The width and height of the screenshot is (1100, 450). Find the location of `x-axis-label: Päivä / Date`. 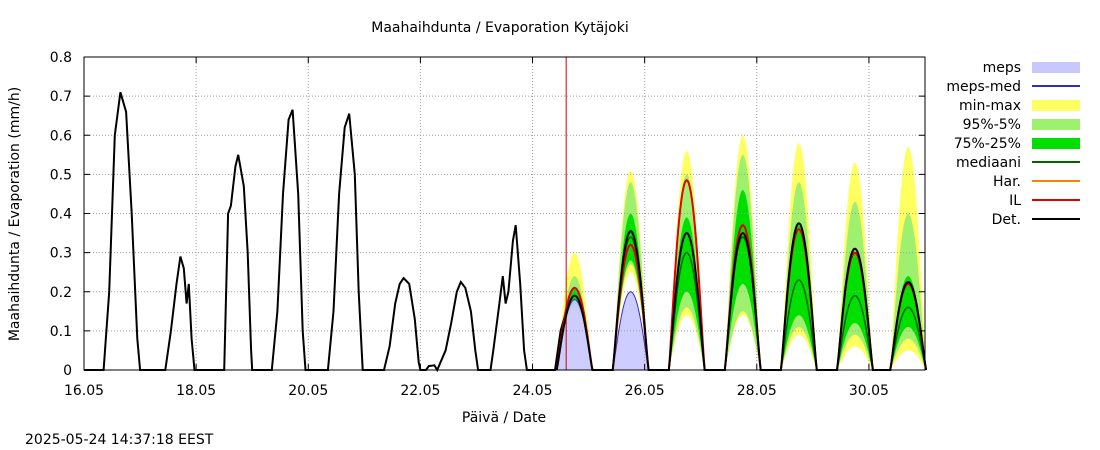

x-axis-label: Päivä / Date is located at coordinates (504, 418).